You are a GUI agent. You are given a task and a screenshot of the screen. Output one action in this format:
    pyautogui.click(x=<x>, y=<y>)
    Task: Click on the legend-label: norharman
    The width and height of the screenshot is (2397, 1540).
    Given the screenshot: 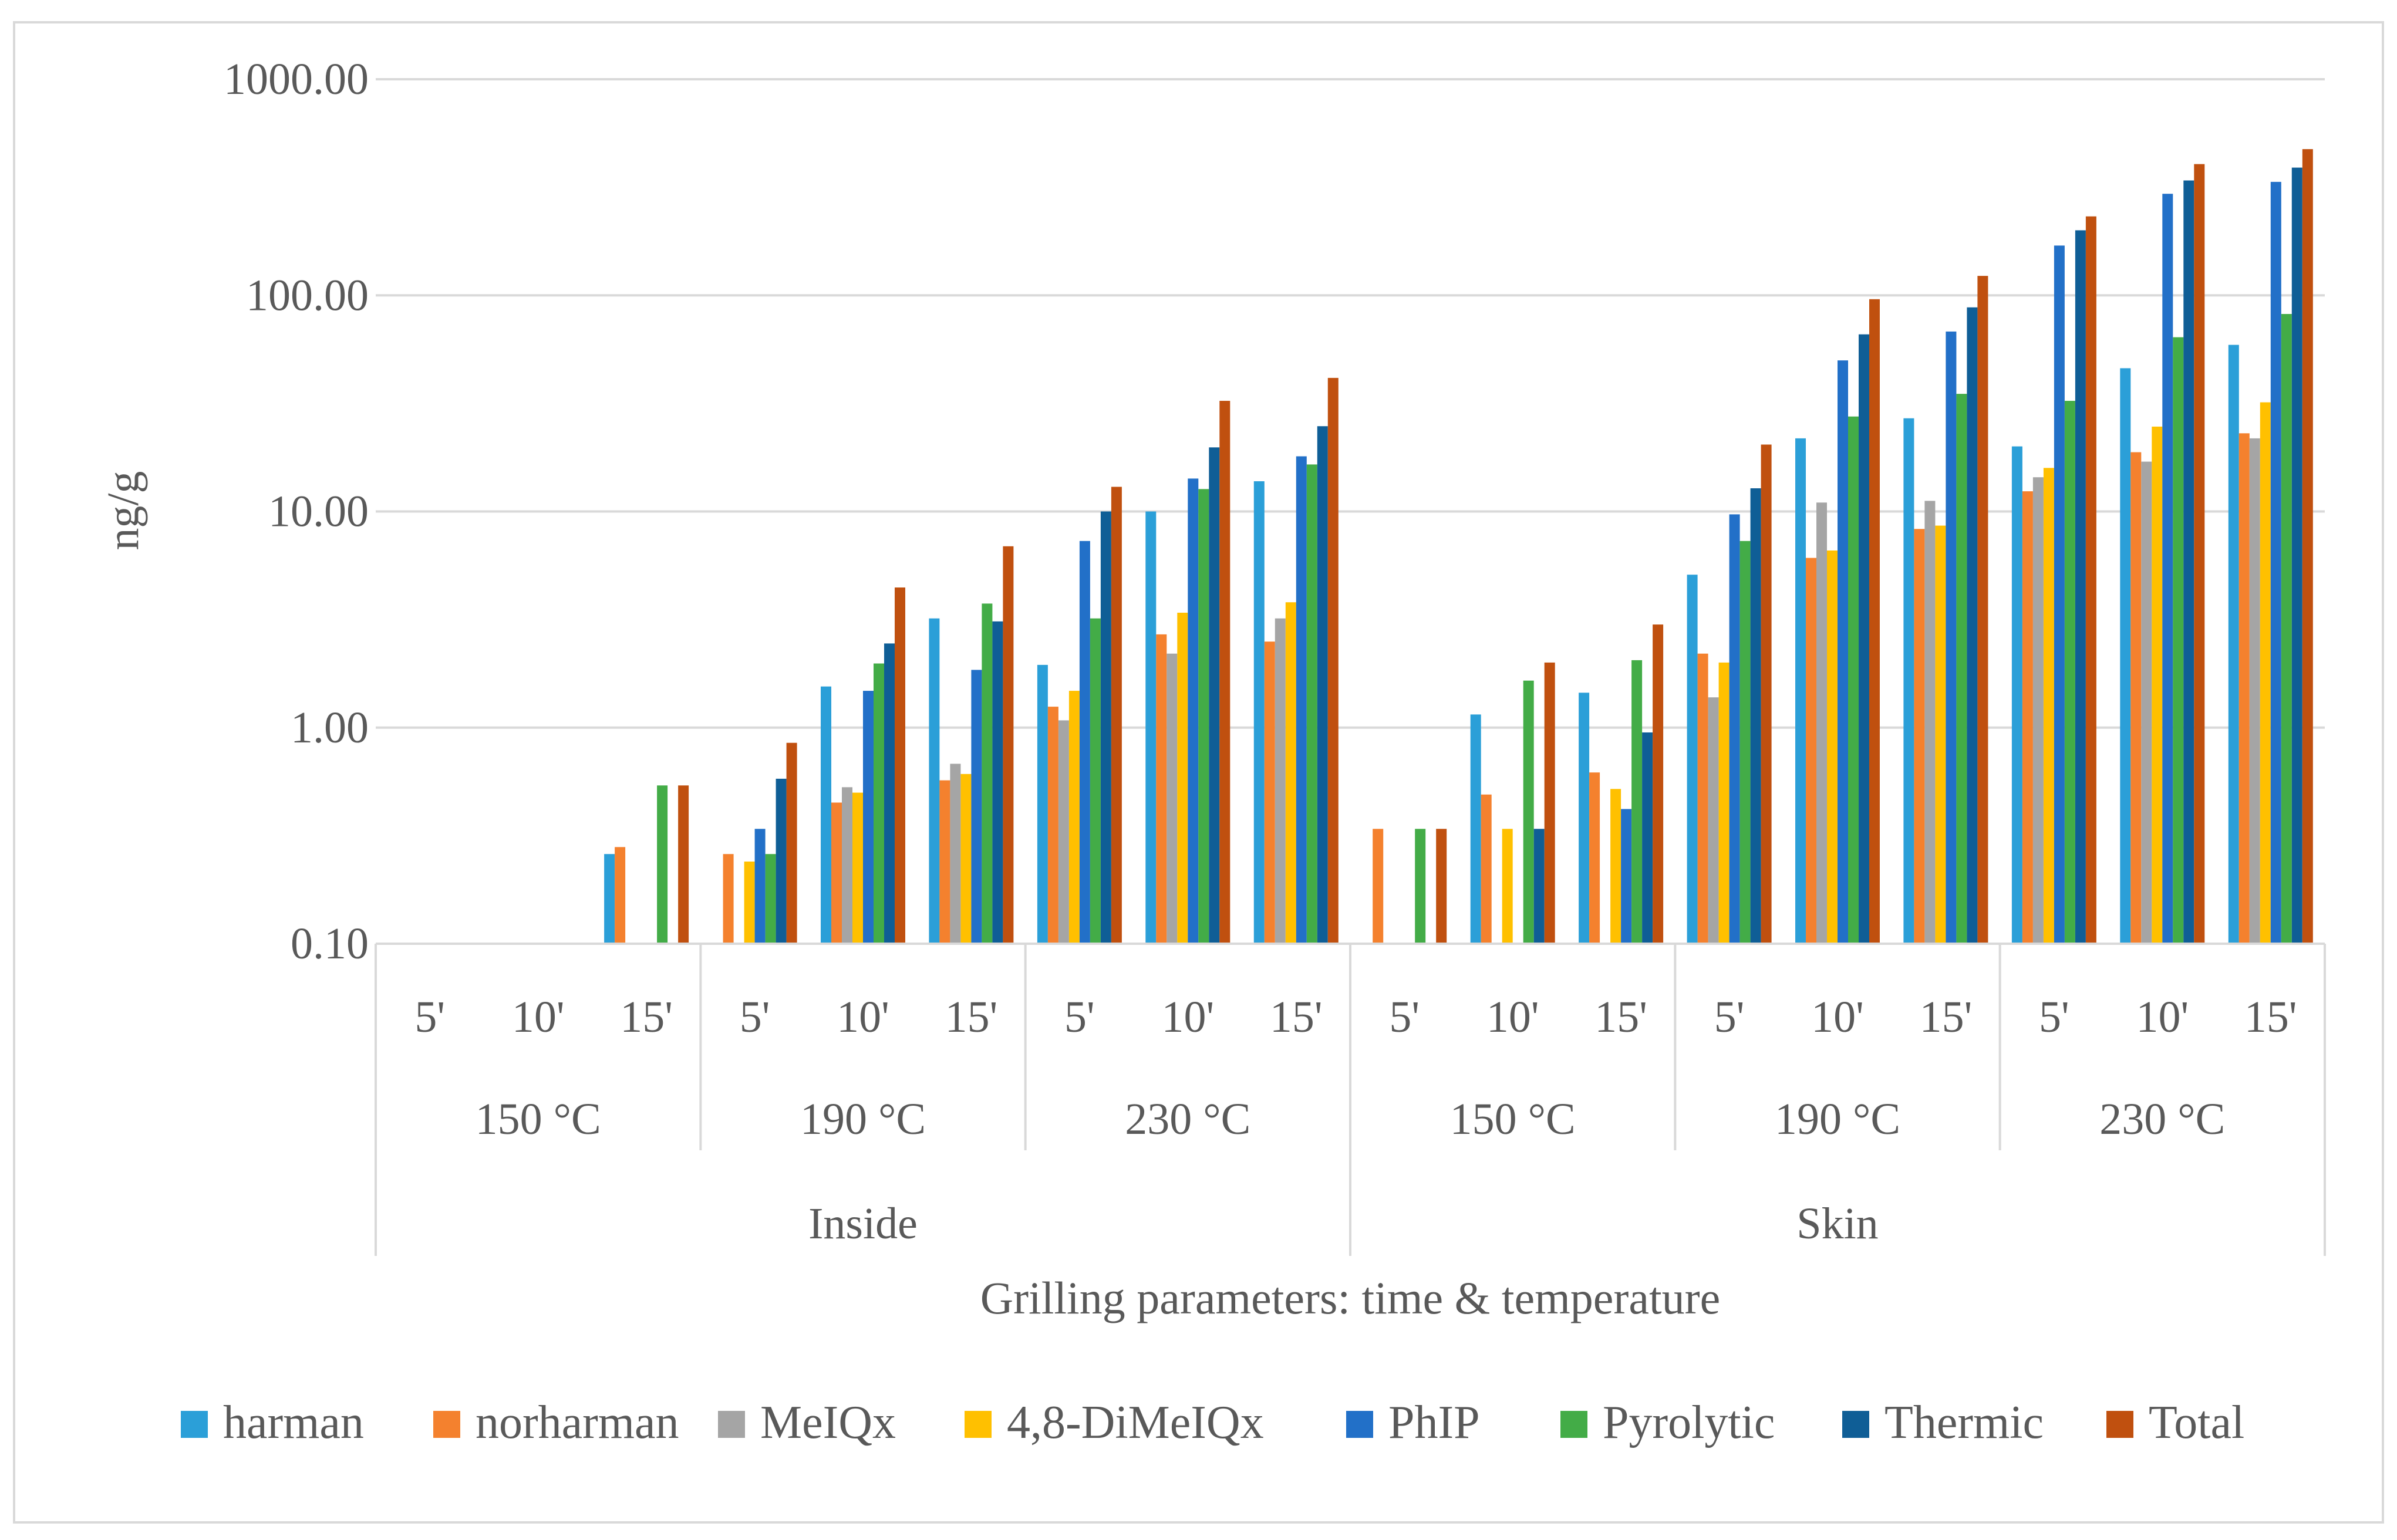 What is the action you would take?
    pyautogui.click(x=577, y=1422)
    